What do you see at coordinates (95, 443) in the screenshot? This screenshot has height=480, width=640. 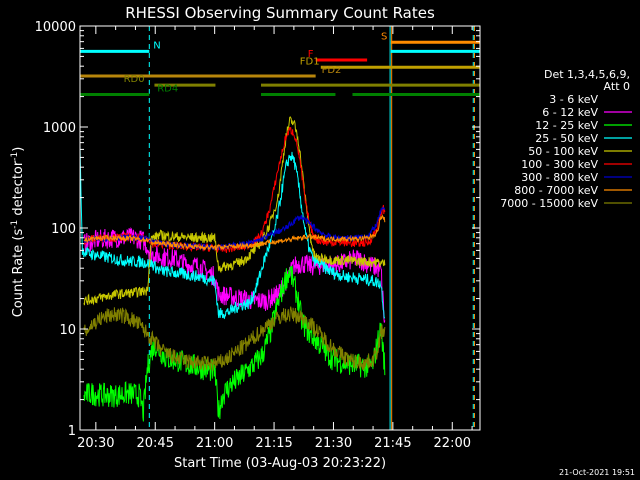 I see `x-tick-label-0: 20:30` at bounding box center [95, 443].